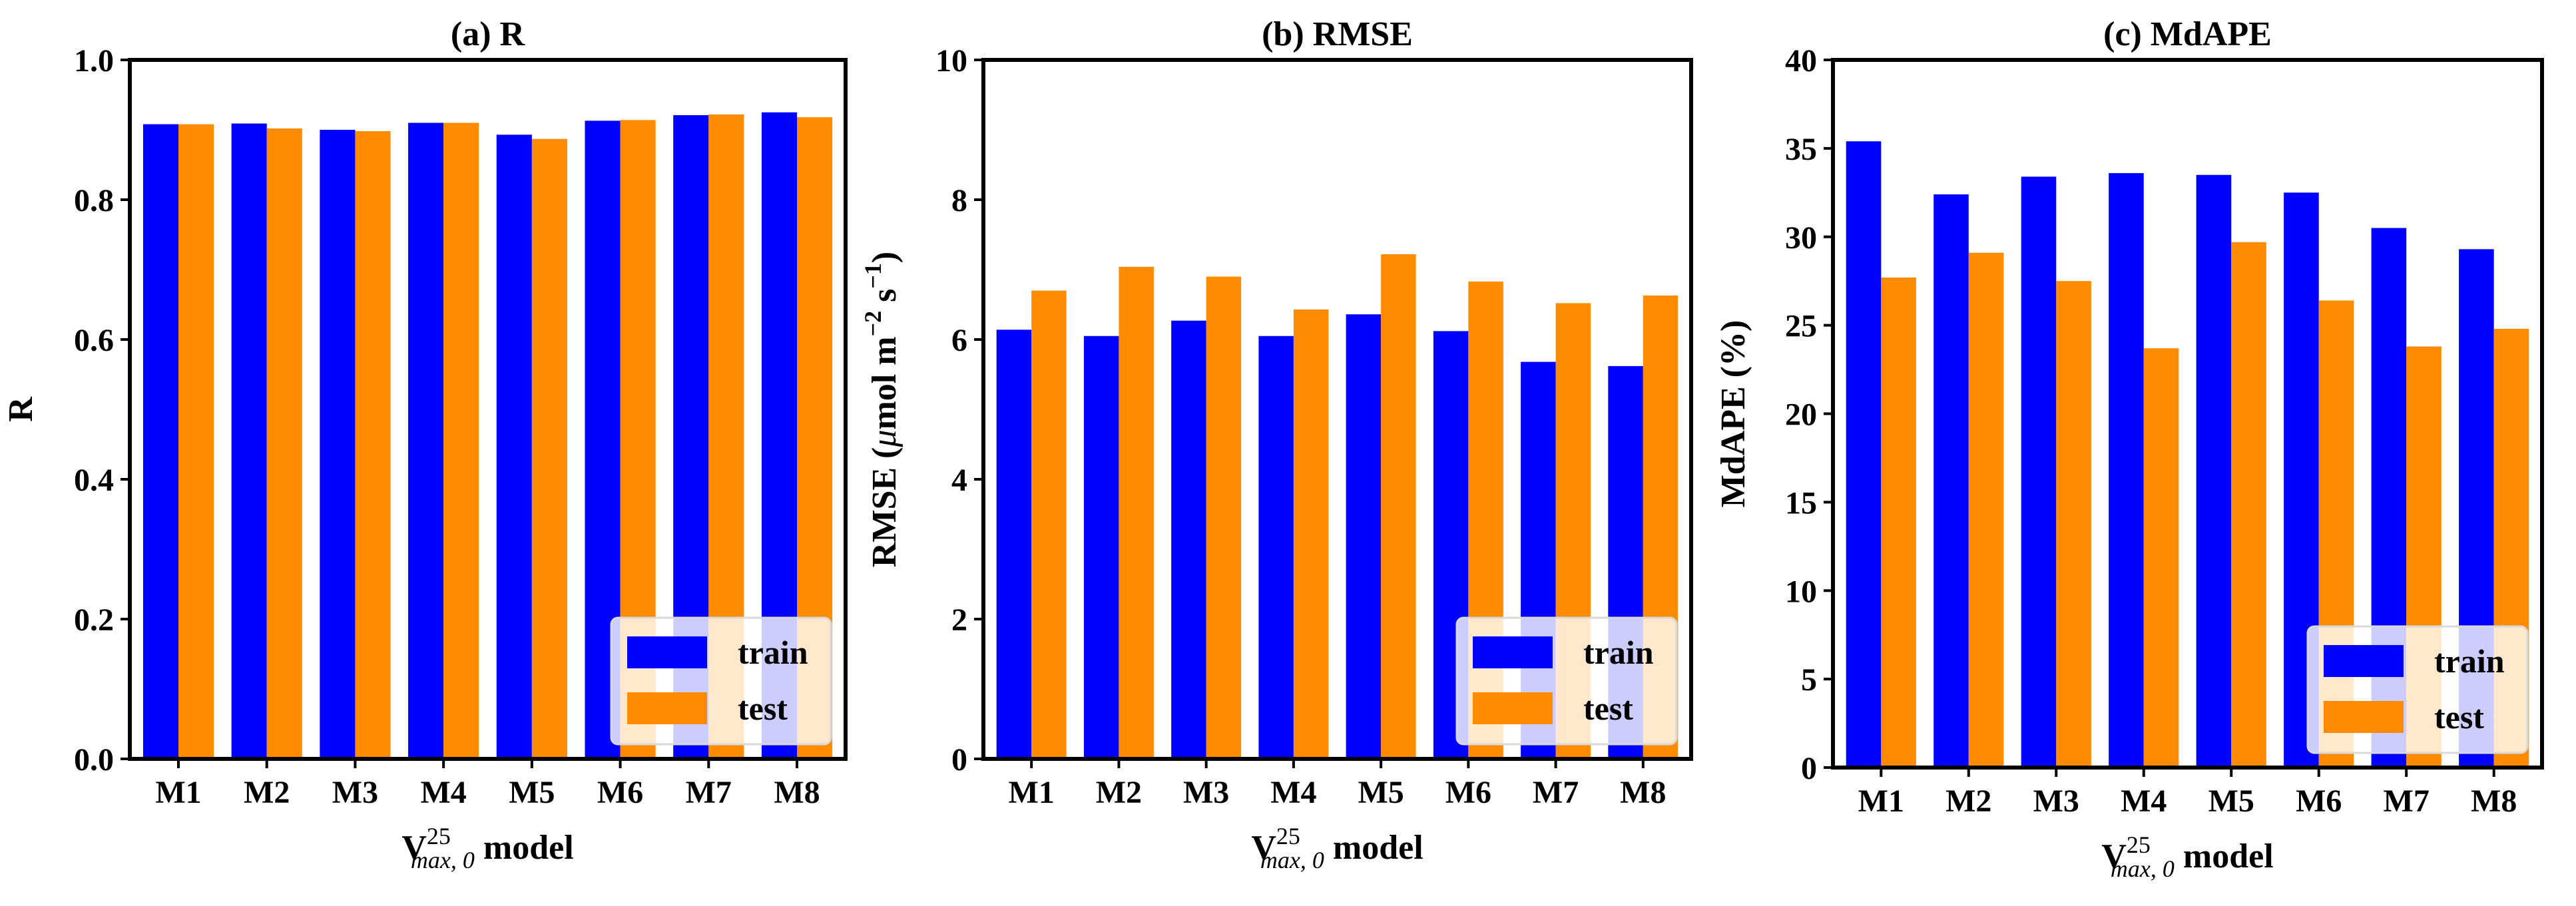  I want to click on y-tick-label: 2, so click(959, 620).